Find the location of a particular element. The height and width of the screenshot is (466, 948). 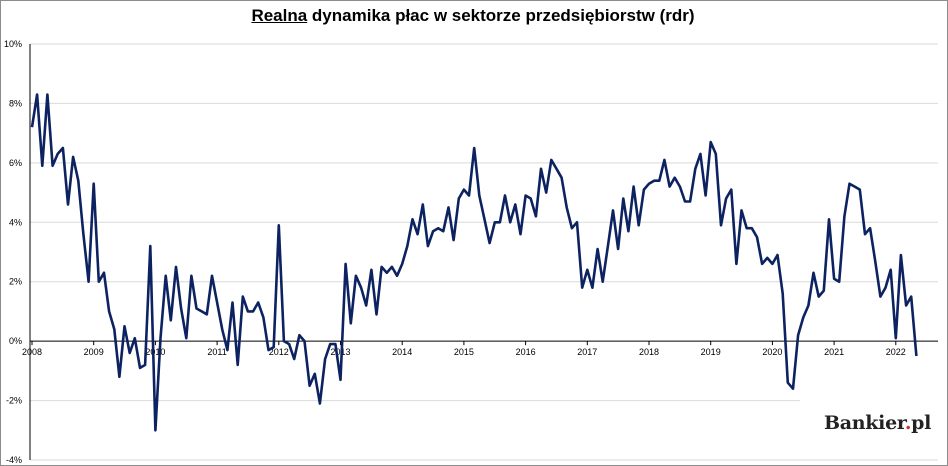

bankier-logo: Bankier.pl is located at coordinates (877, 423).